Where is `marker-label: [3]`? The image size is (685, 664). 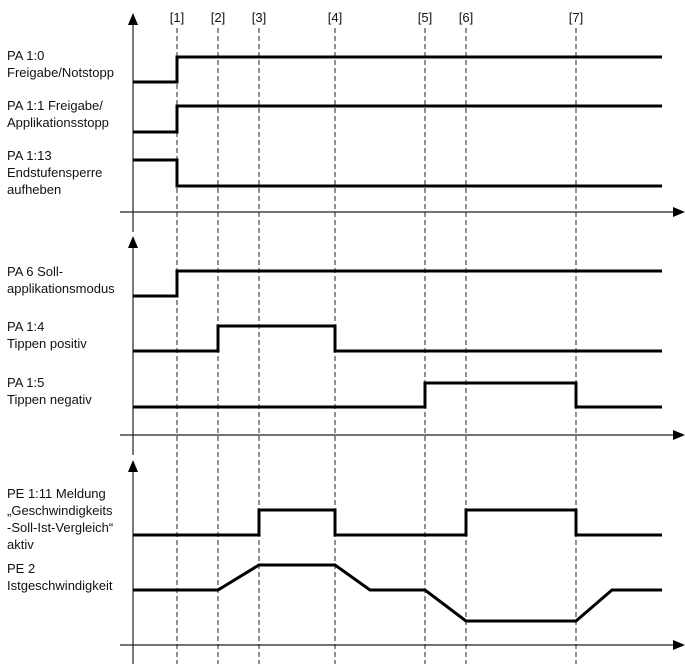 marker-label: [3] is located at coordinates (259, 17).